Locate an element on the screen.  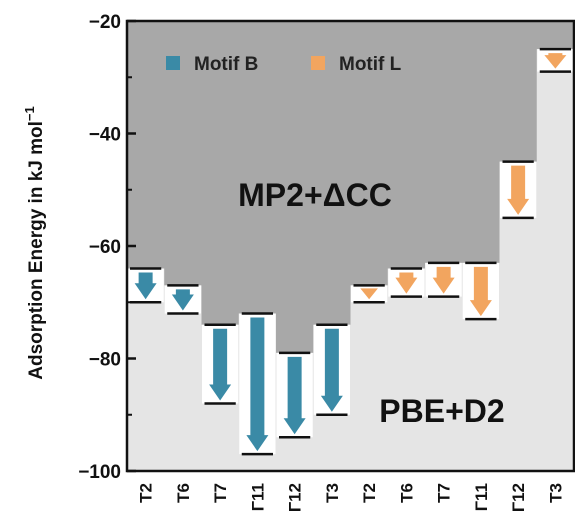
energy-arrow-motif-l-t2 is located at coordinates (369, 294).